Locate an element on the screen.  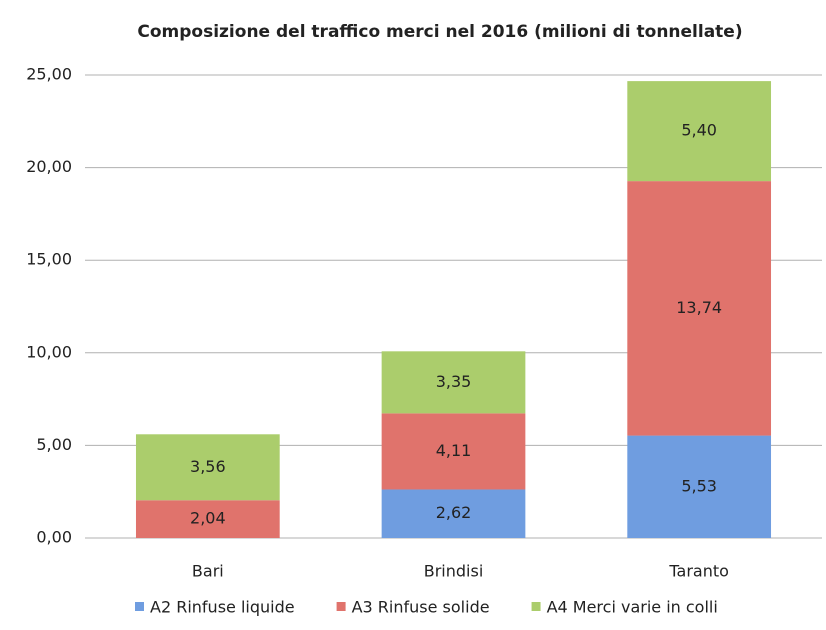
data-label: 3,56 is located at coordinates (208, 466).